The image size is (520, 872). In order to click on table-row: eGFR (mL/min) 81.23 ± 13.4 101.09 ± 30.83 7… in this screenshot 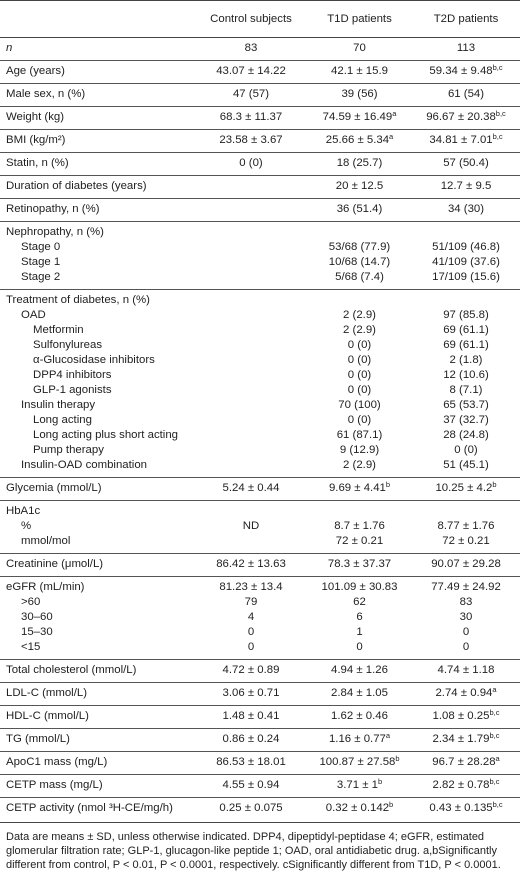, I will do `click(260, 585)`.